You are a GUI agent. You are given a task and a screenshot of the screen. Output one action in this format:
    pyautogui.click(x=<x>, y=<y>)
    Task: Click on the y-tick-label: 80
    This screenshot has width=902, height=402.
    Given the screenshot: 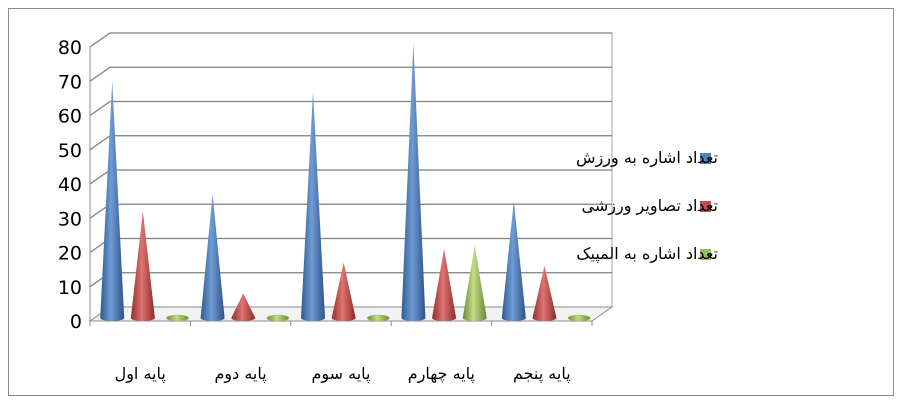 What is the action you would take?
    pyautogui.click(x=70, y=48)
    